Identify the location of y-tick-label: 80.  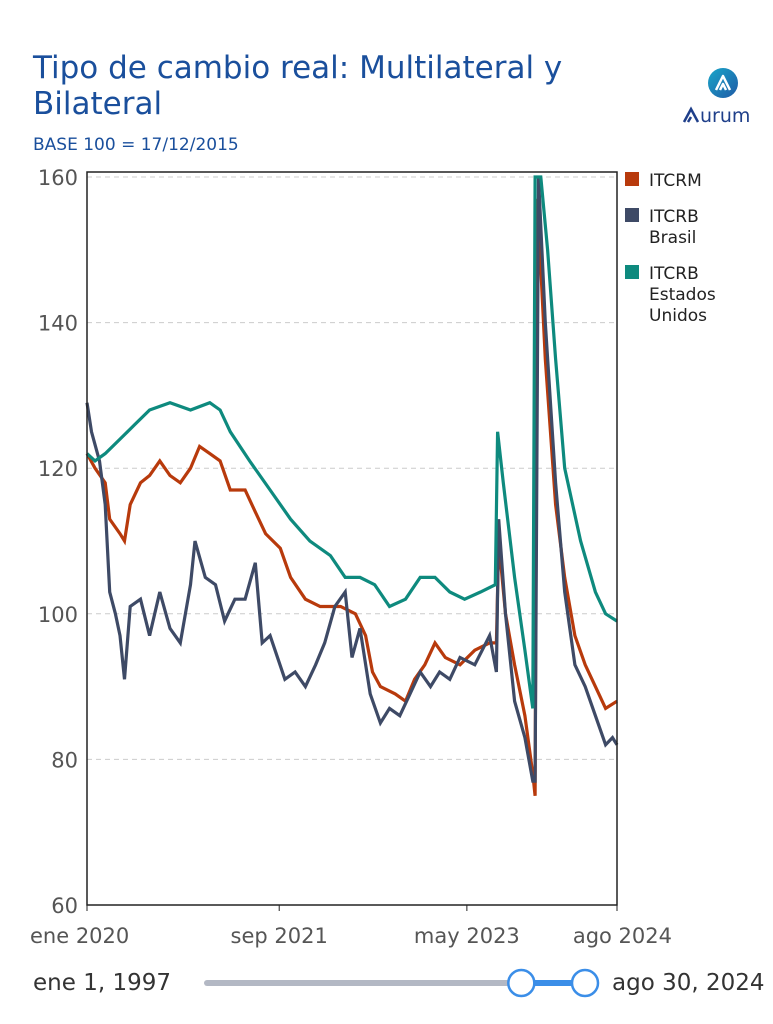
(64, 760).